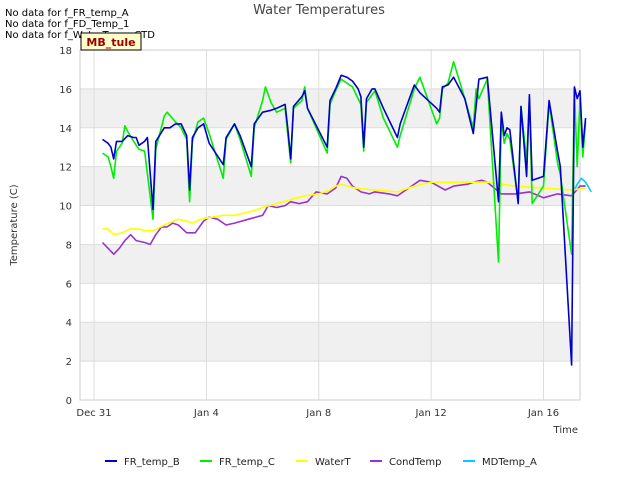 The height and width of the screenshot is (480, 640). I want to click on legend: FR_temp_B FR_temp_C WaterT CondTemp MDTemp_A, so click(321, 462).